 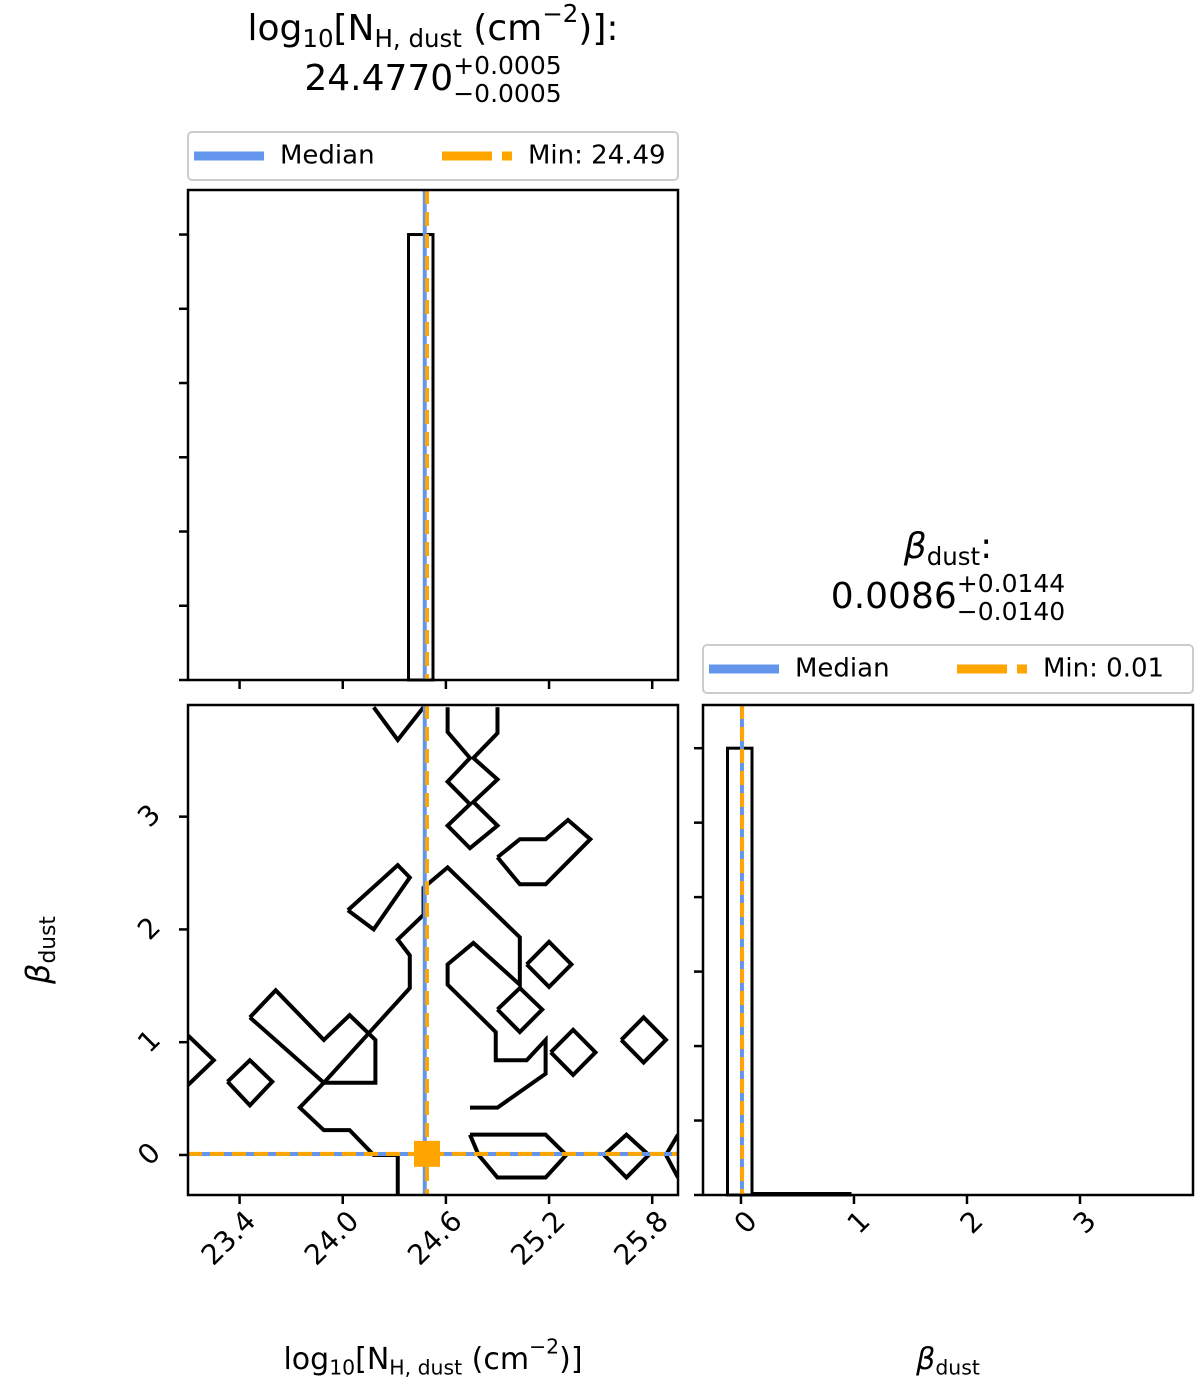 I want to click on x-tick-label: 24.0, so click(x=331, y=1237).